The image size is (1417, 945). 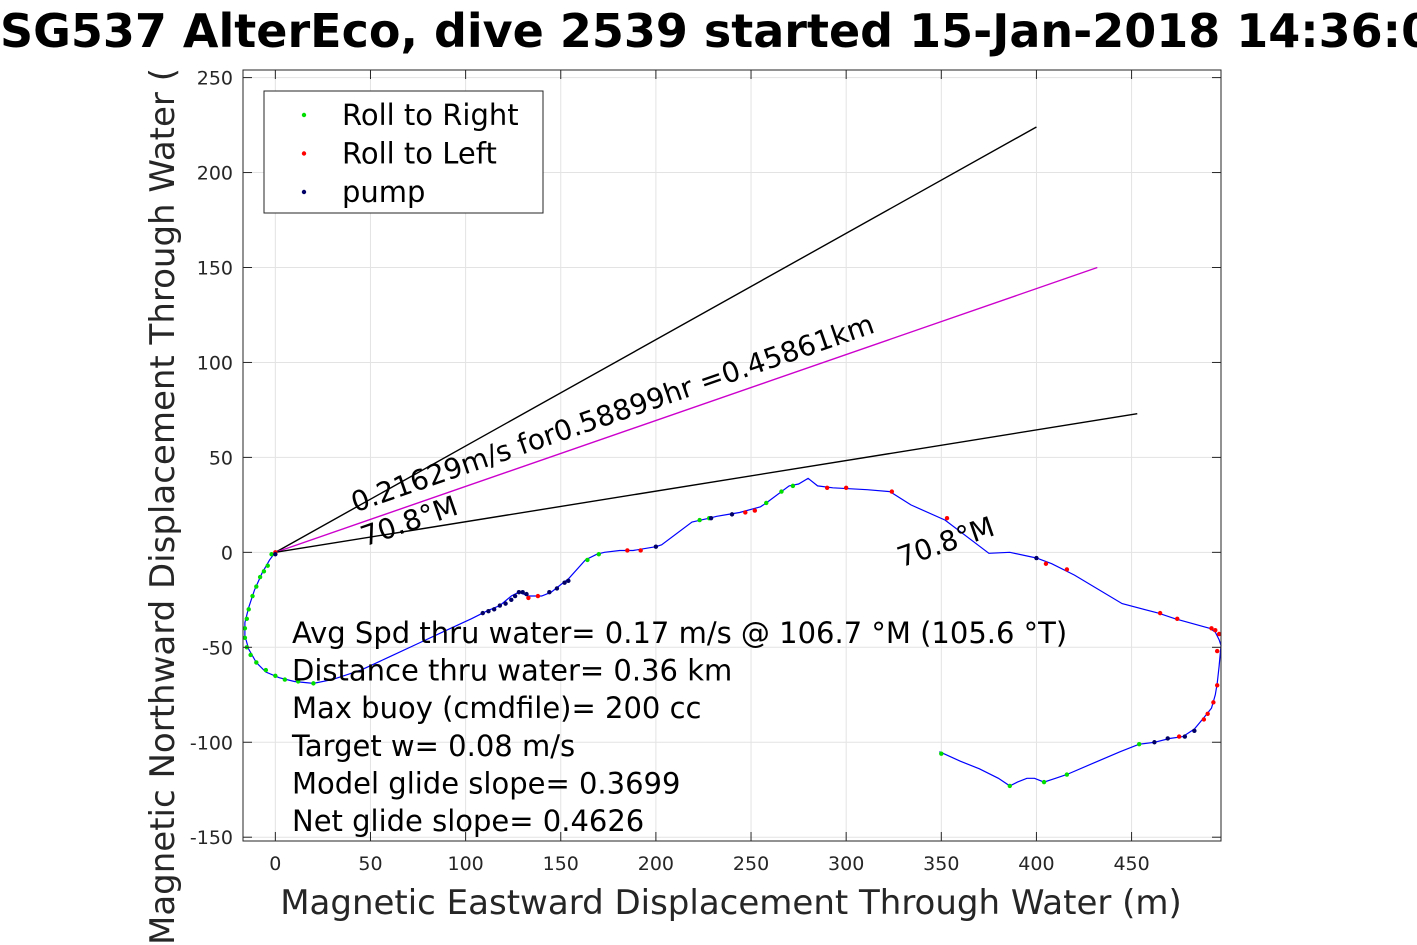 What do you see at coordinates (613, 414) in the screenshot?
I see `annotation-text: 0.21629m/s for0.58899hr =0.45861km` at bounding box center [613, 414].